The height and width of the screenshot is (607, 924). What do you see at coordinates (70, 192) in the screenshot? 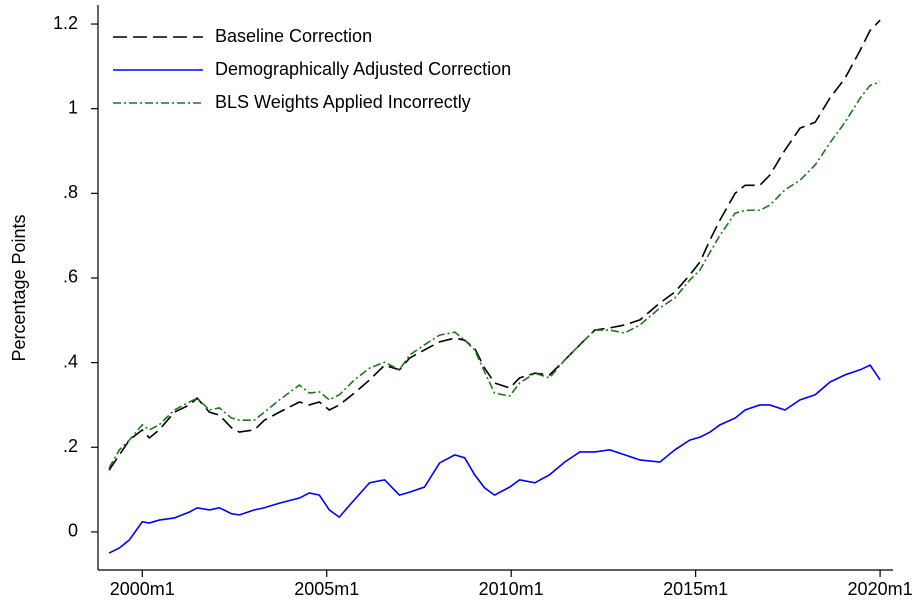
I see `y-tick-label: .8` at bounding box center [70, 192].